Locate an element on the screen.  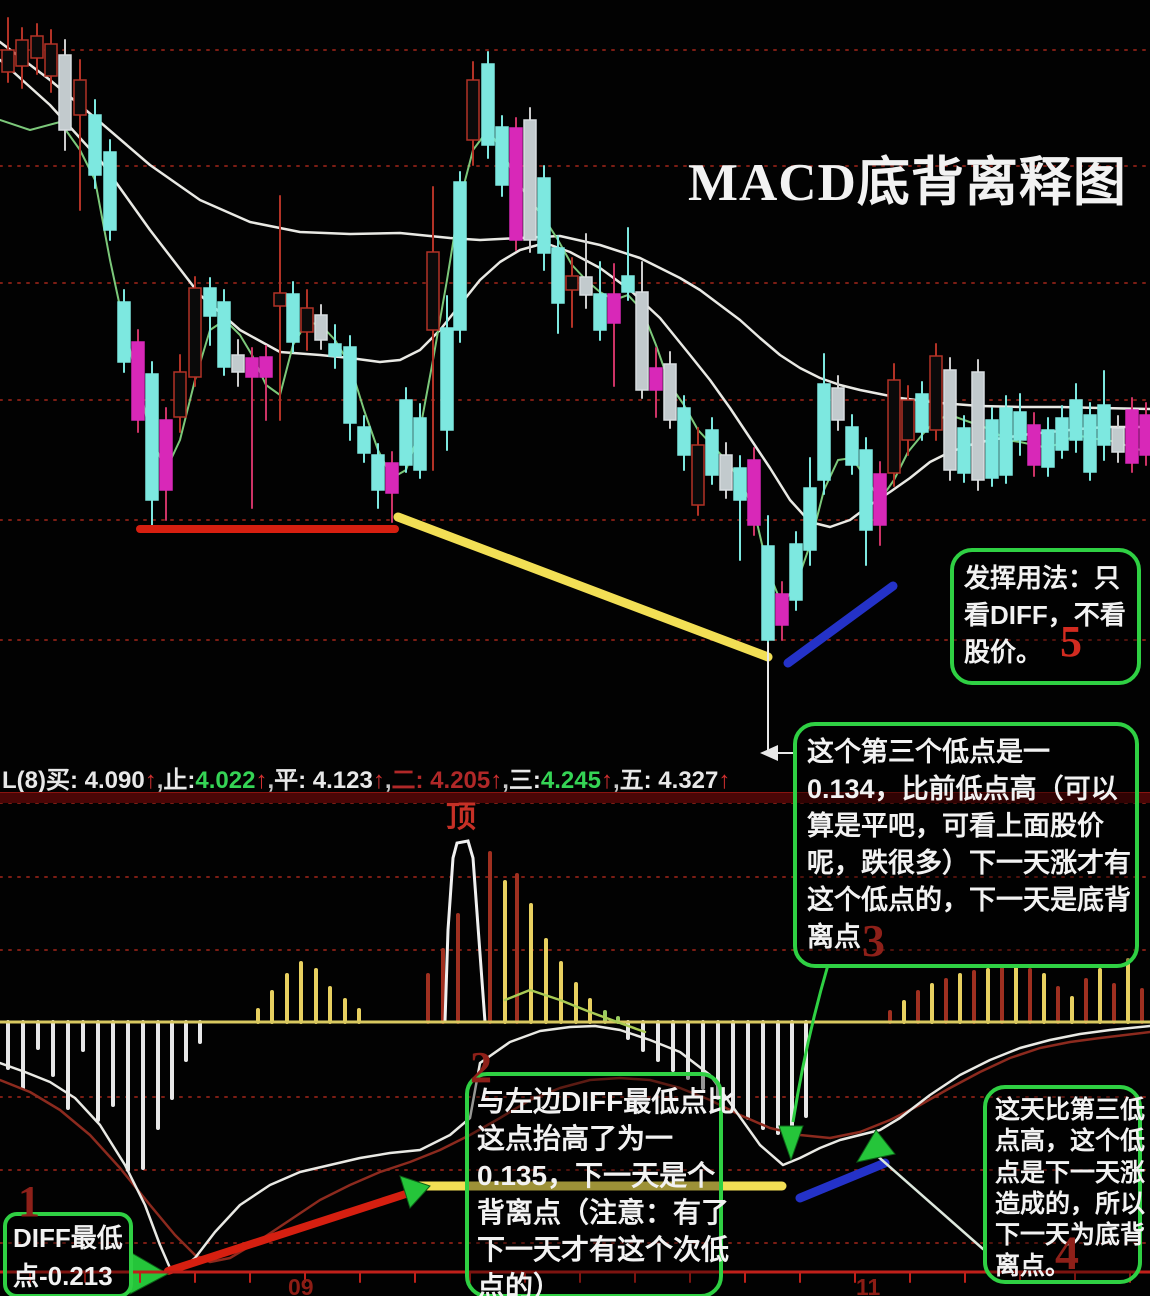
callout-text-line: 这点抬高了为一 is located at coordinates (575, 1138).